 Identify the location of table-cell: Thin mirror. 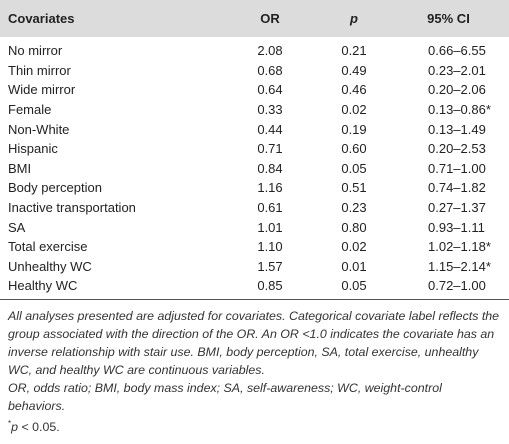
(39, 70).